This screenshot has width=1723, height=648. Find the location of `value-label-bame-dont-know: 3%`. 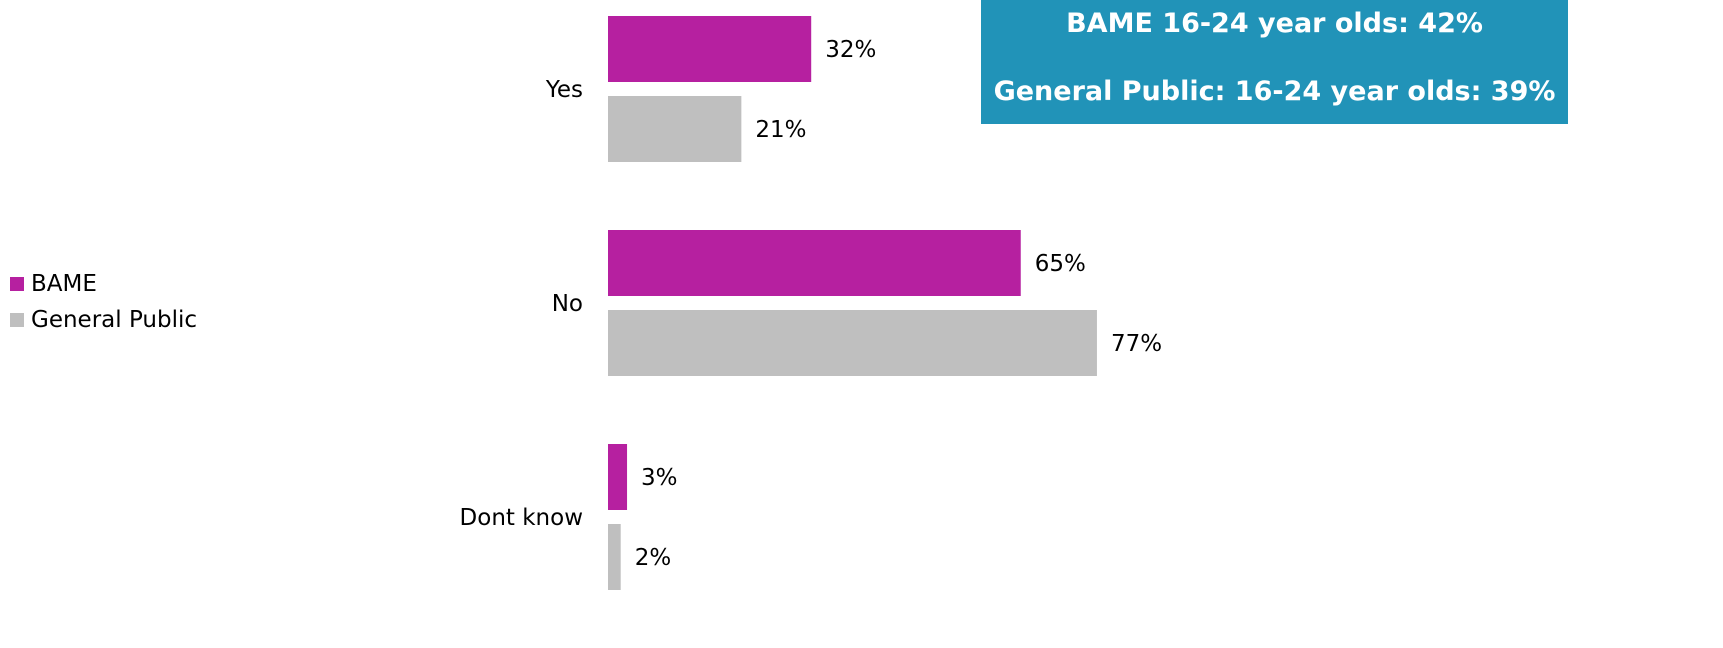

value-label-bame-dont-know: 3% is located at coordinates (659, 478).